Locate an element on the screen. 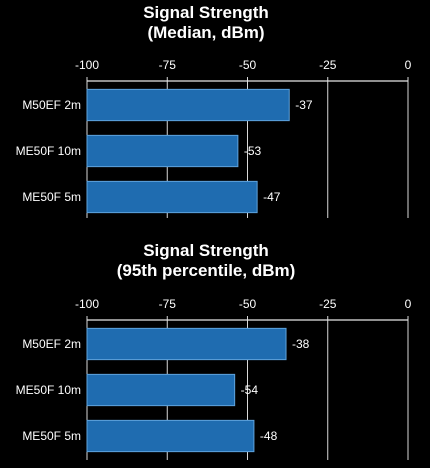 This screenshot has height=468, width=430. data-label: -47 is located at coordinates (272, 197).